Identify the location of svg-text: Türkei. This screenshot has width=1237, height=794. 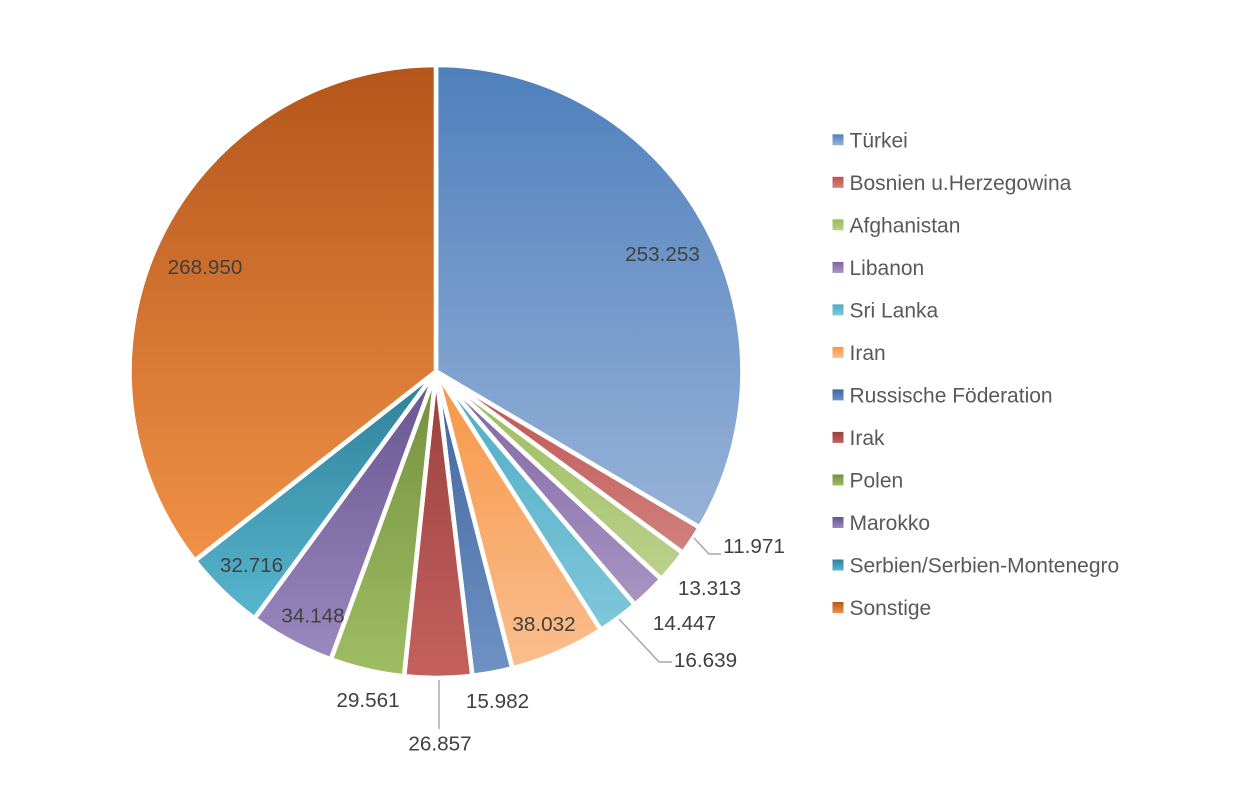
(879, 140).